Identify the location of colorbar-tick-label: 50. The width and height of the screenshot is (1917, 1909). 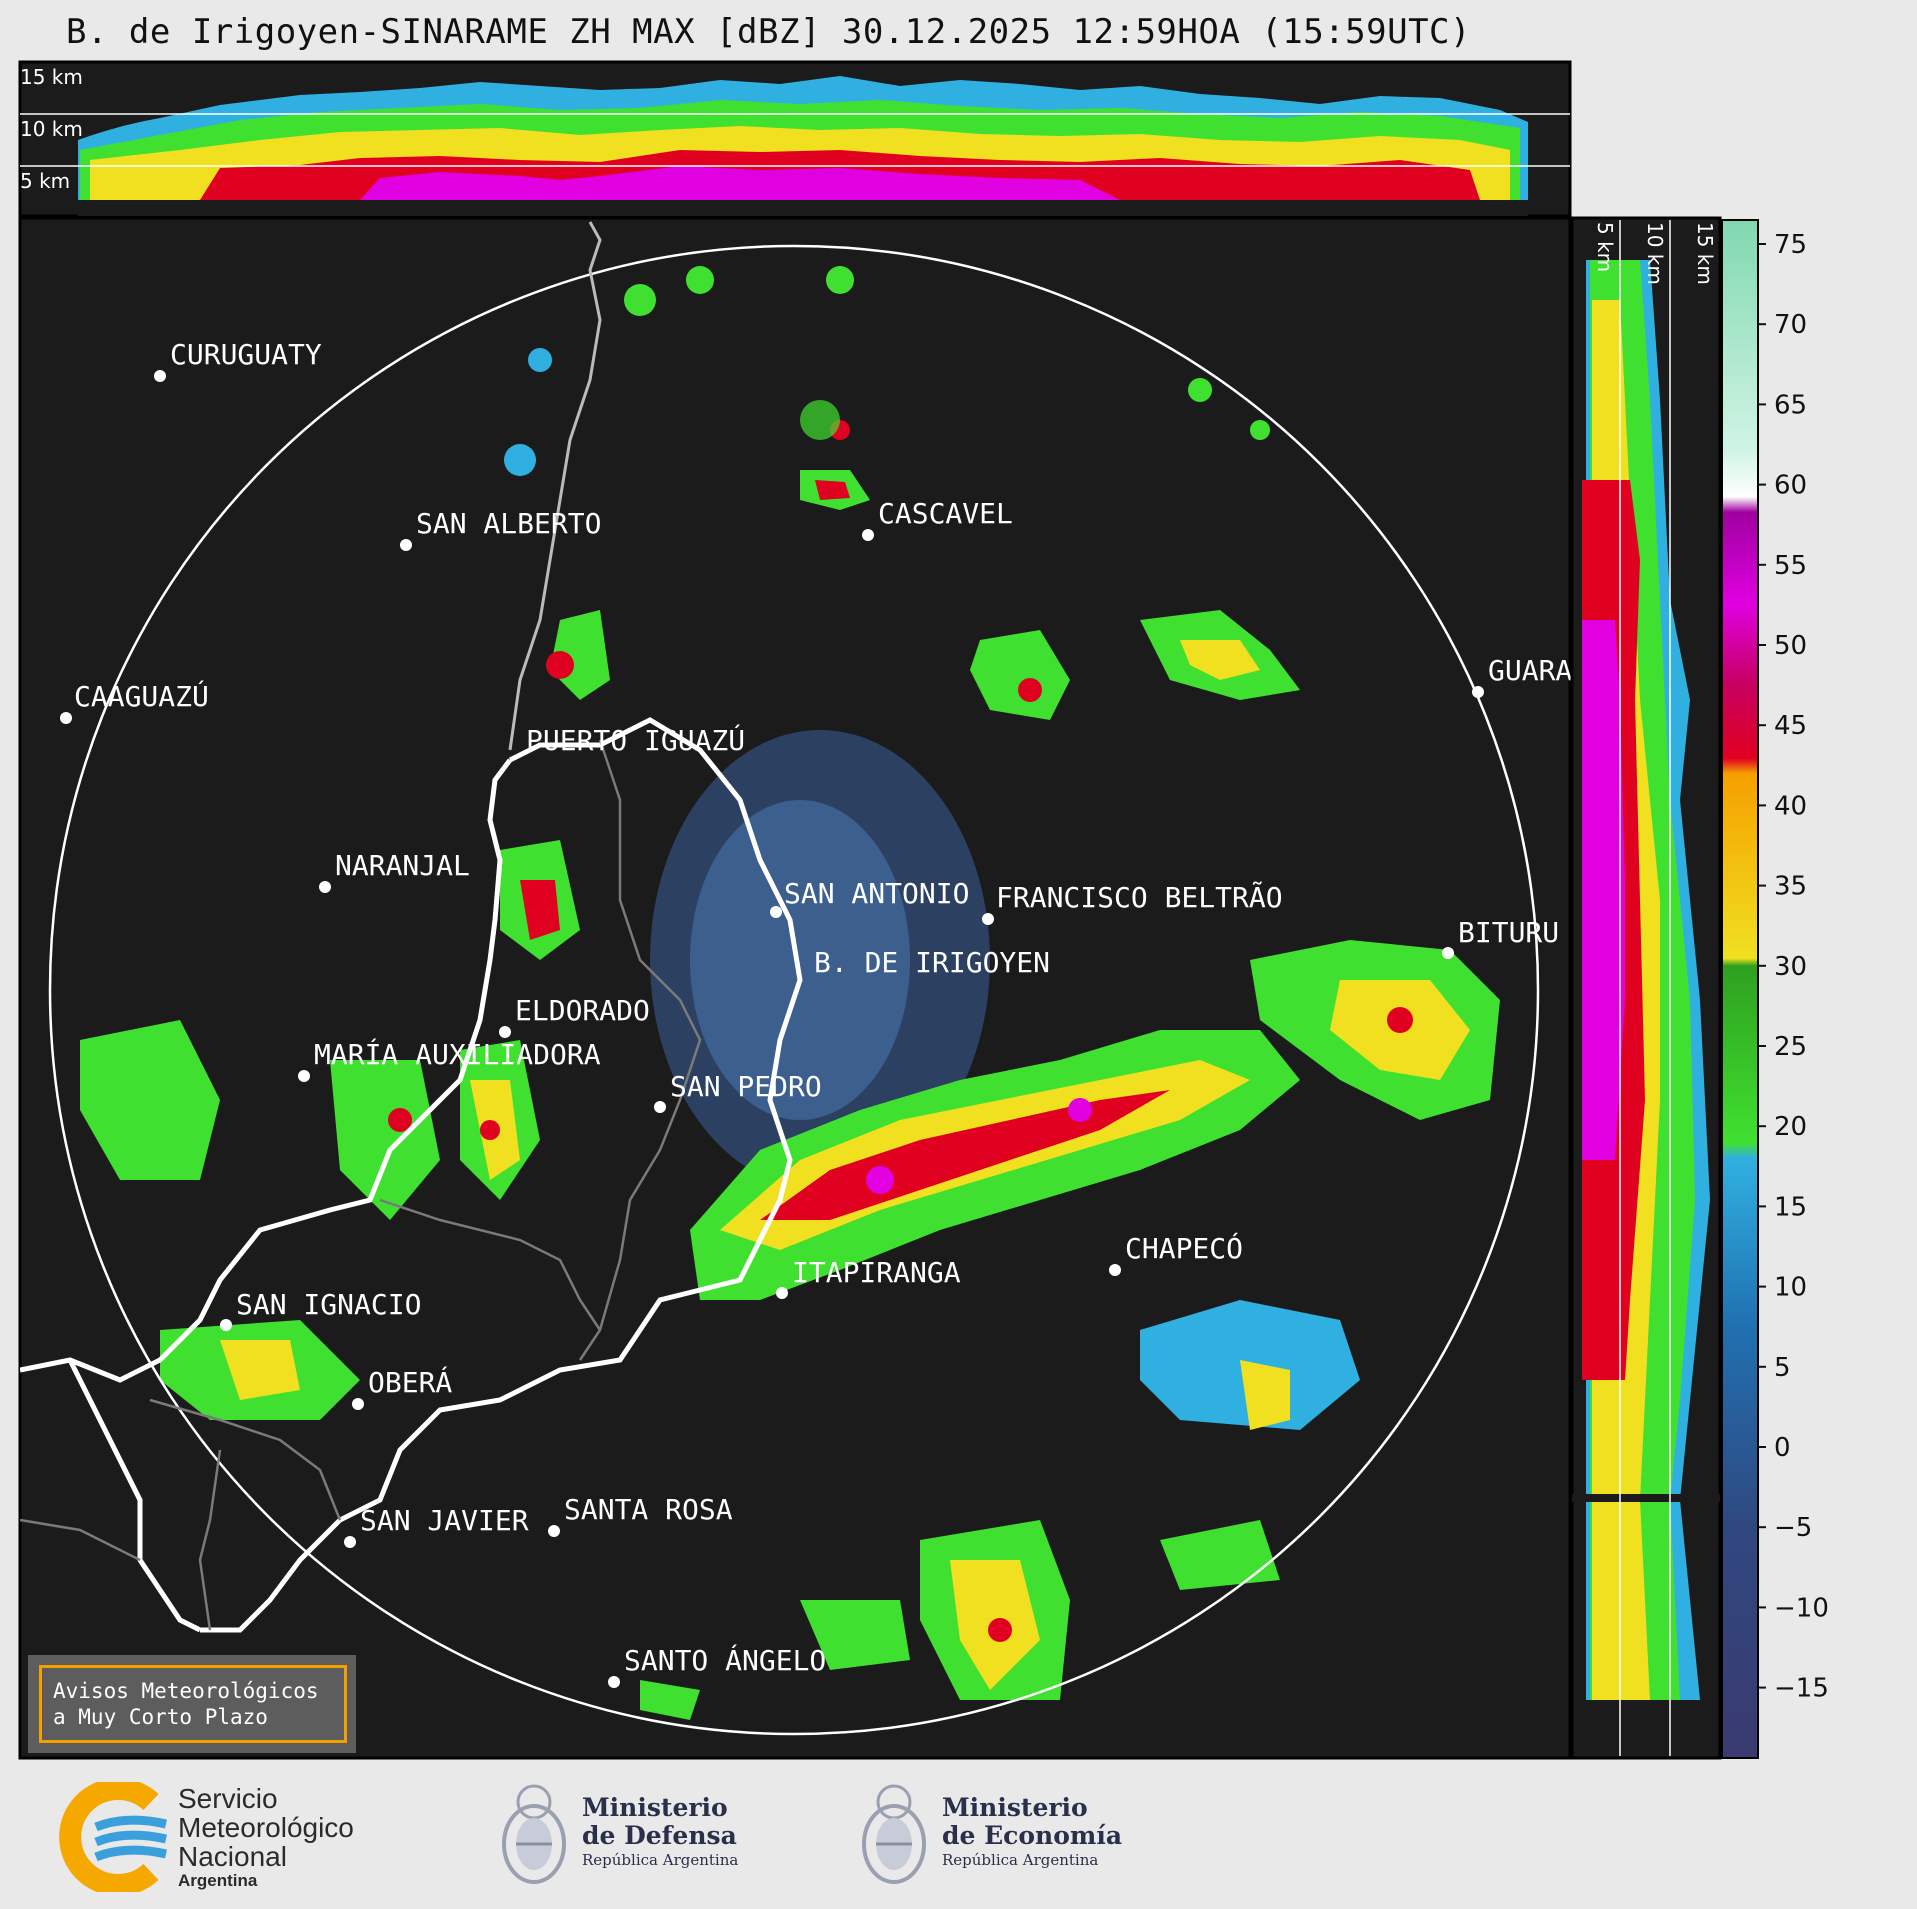
(1790, 646).